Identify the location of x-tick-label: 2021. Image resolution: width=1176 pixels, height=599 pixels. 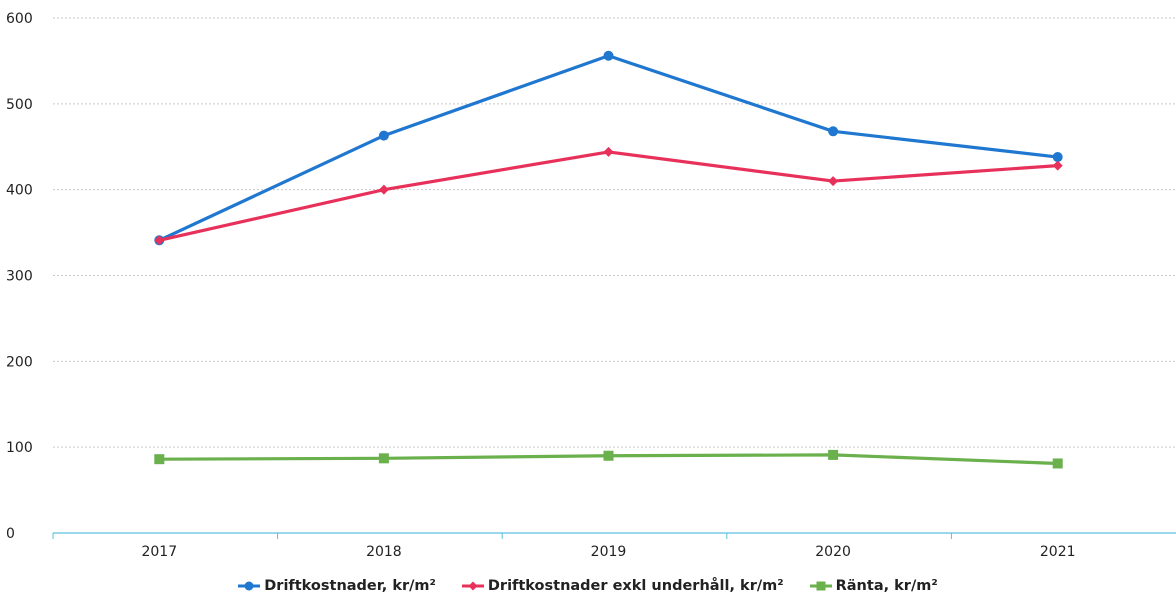
(1058, 552).